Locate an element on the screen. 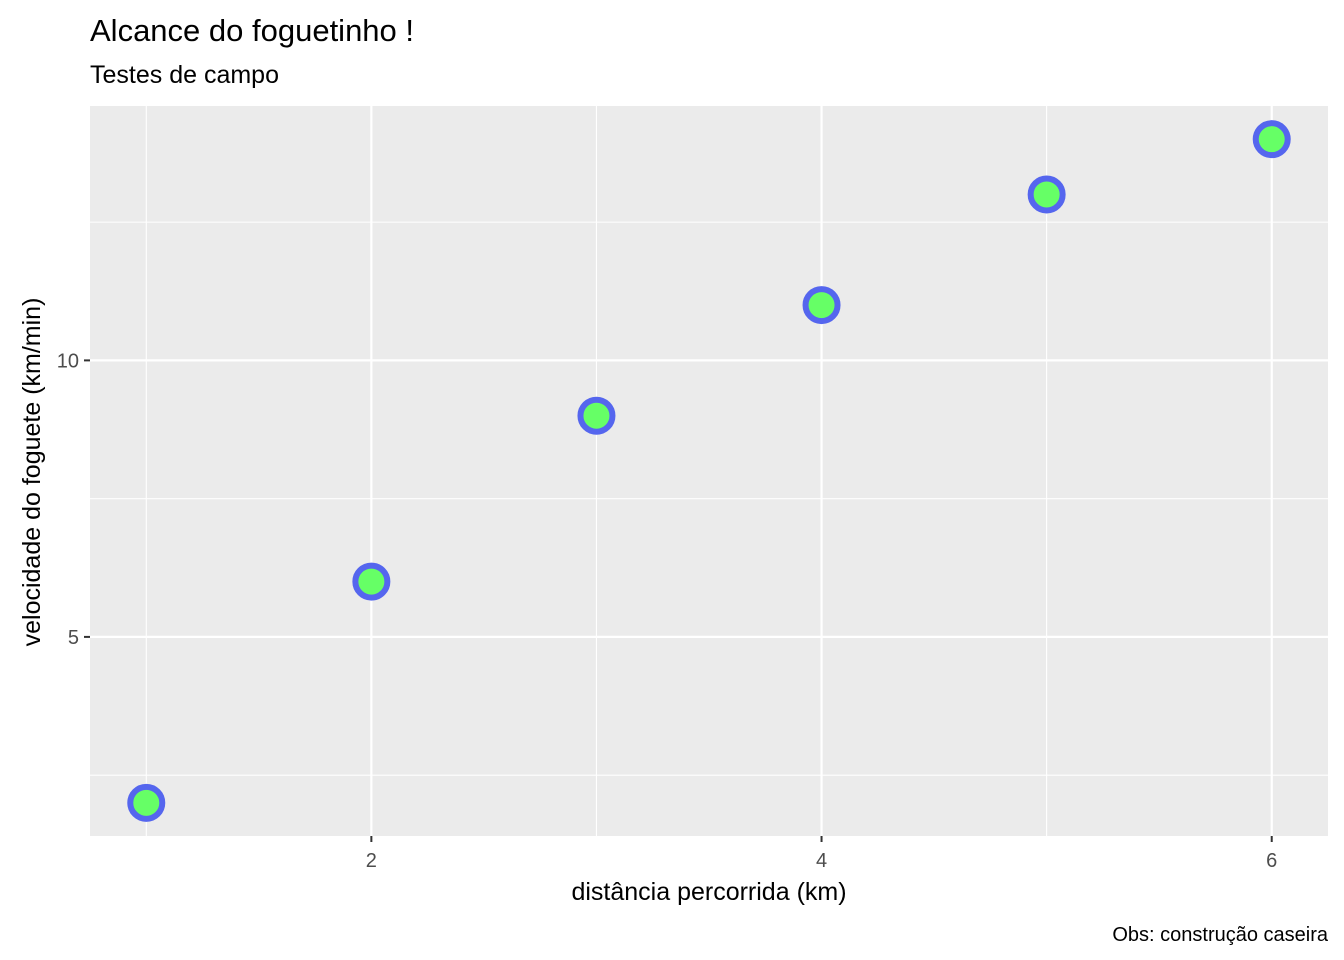 The image size is (1344, 960). y-axis: 5 10 is located at coordinates (73, 499).